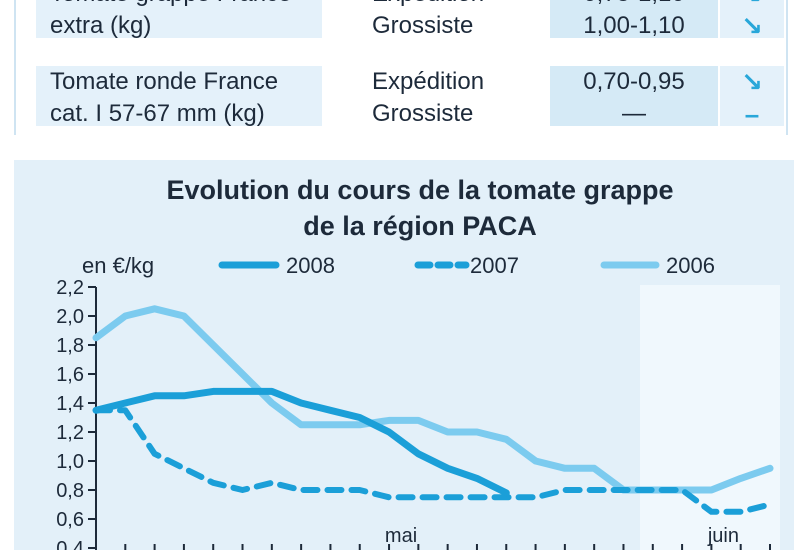 Image resolution: width=800 pixels, height=550 pixels. I want to click on y-tick-label: 2,2, so click(70, 288).